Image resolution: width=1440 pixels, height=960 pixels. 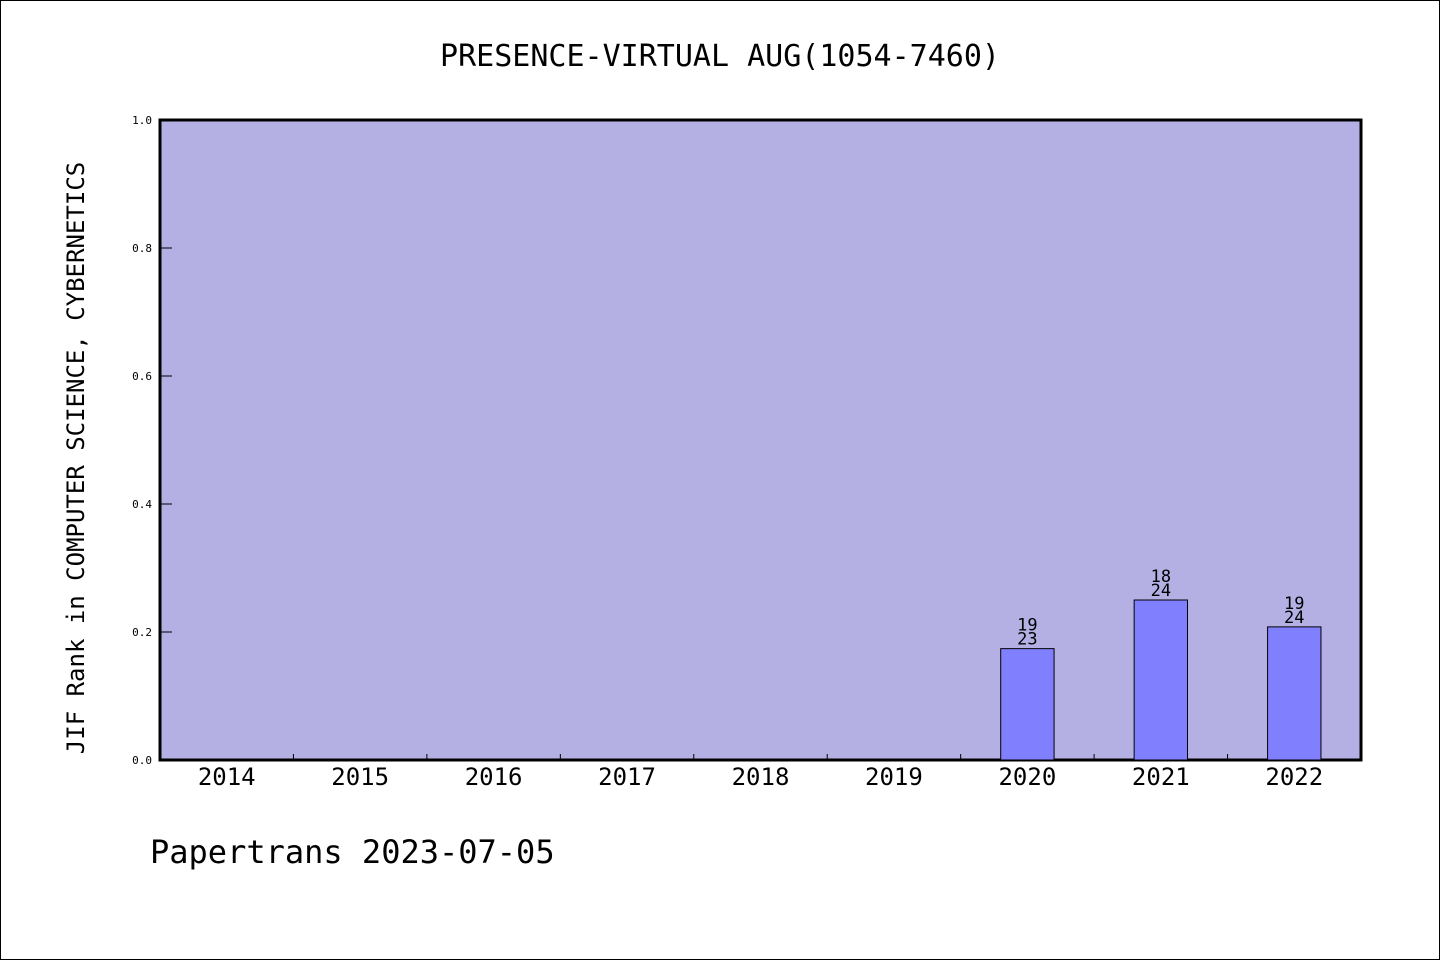 What do you see at coordinates (894, 777) in the screenshot?
I see `x-tick-label-2019: 2019` at bounding box center [894, 777].